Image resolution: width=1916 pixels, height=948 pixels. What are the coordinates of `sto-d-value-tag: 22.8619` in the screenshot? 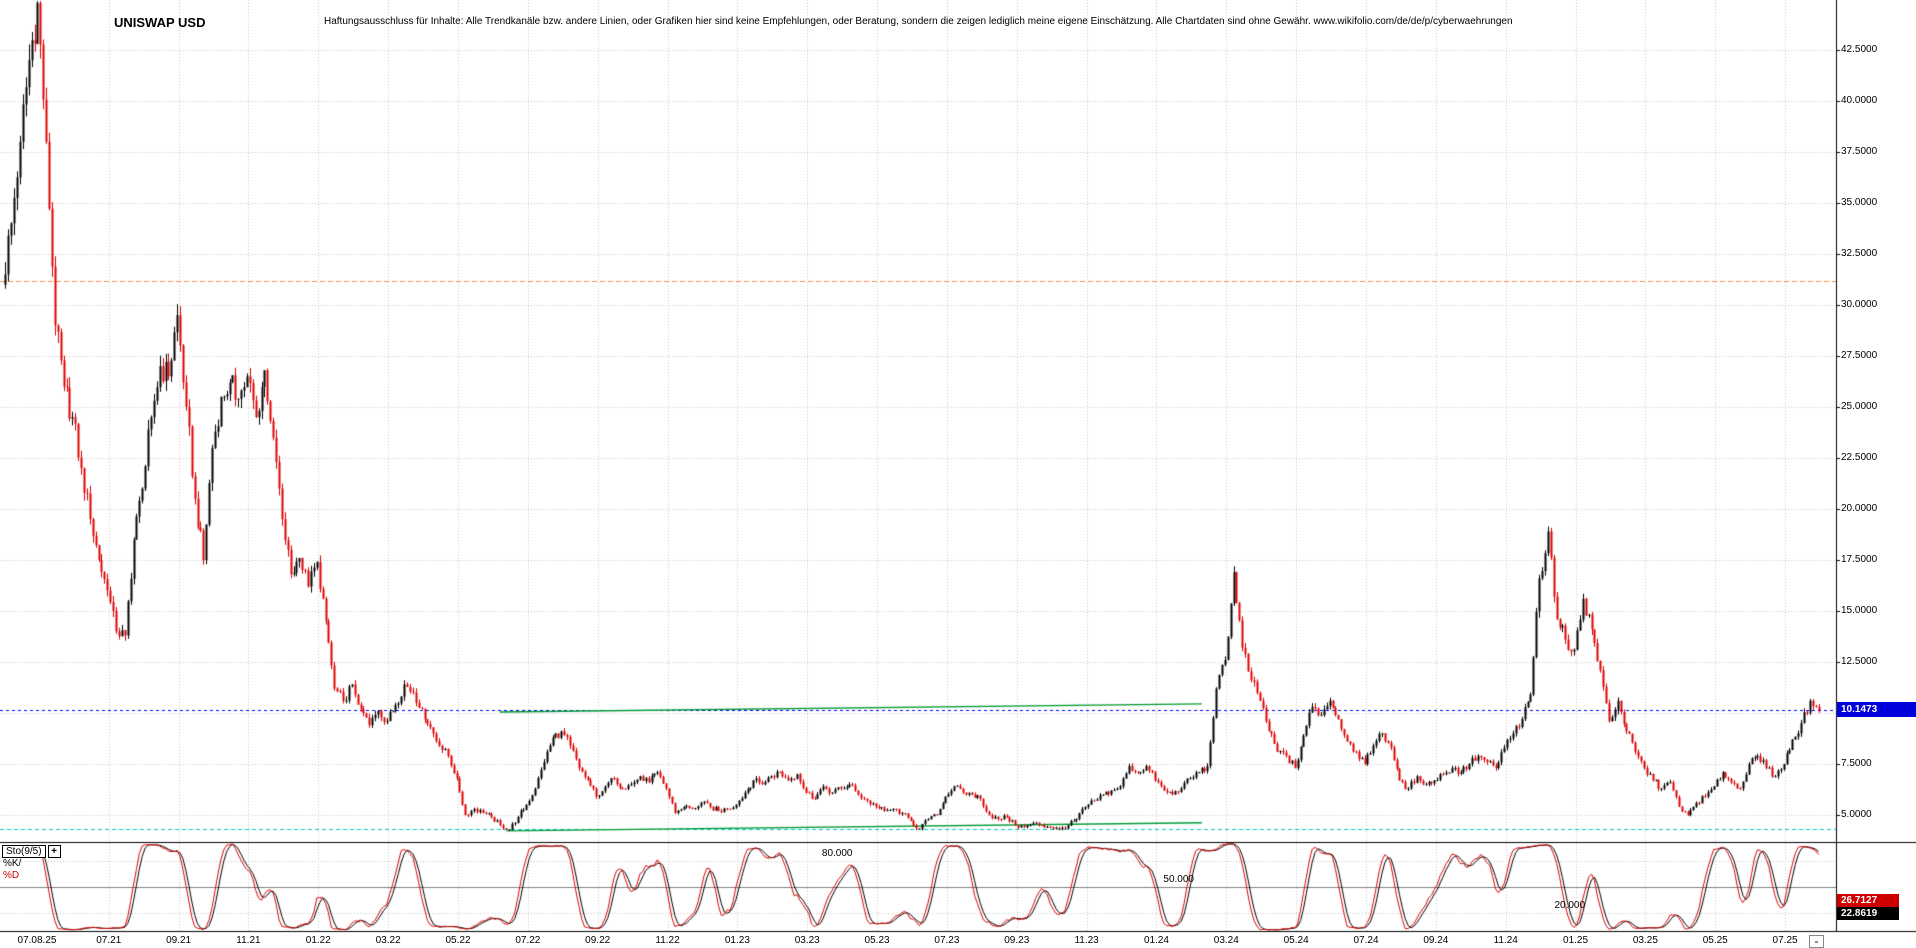 It's located at (1868, 913).